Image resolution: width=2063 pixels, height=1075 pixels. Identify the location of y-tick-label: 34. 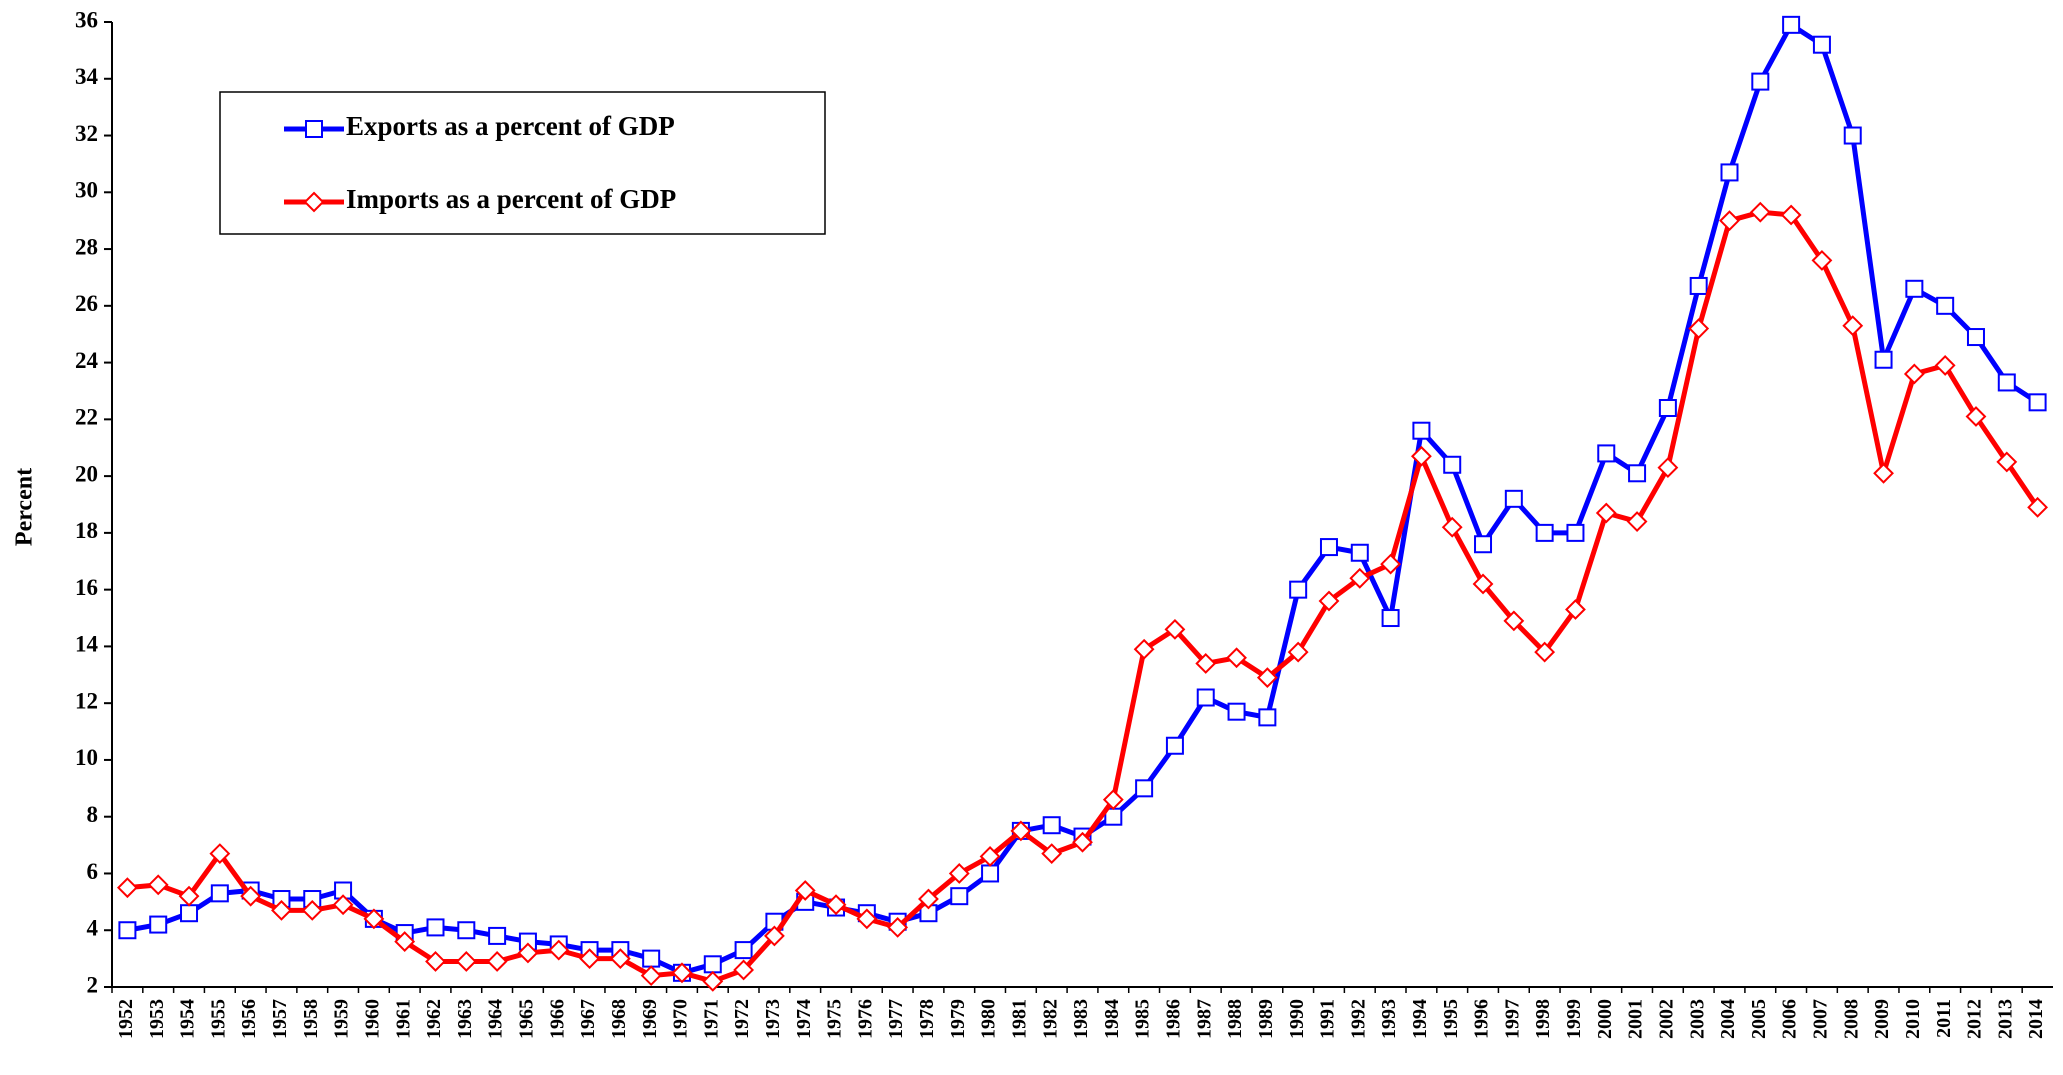
(87, 76).